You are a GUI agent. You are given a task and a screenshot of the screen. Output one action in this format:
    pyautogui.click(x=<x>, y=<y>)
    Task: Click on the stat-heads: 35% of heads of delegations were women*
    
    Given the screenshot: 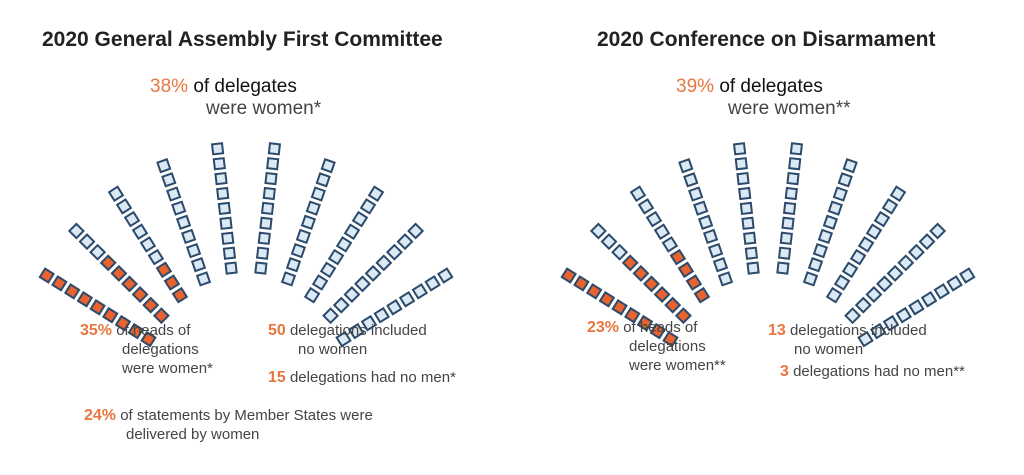 What is the action you would take?
    pyautogui.click(x=146, y=349)
    